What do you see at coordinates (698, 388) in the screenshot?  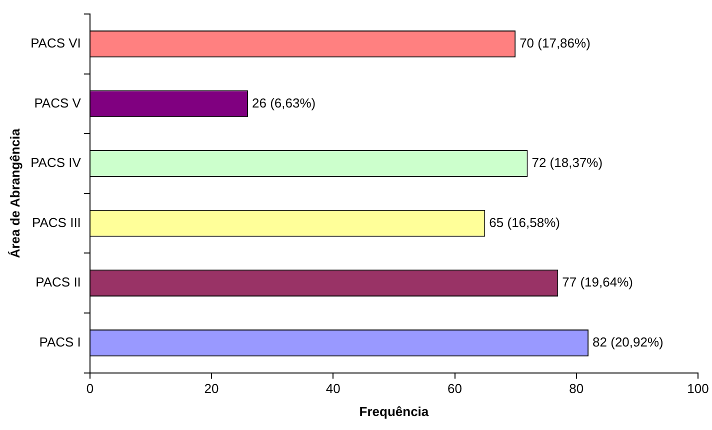 I see `x-tick-label: 100` at bounding box center [698, 388].